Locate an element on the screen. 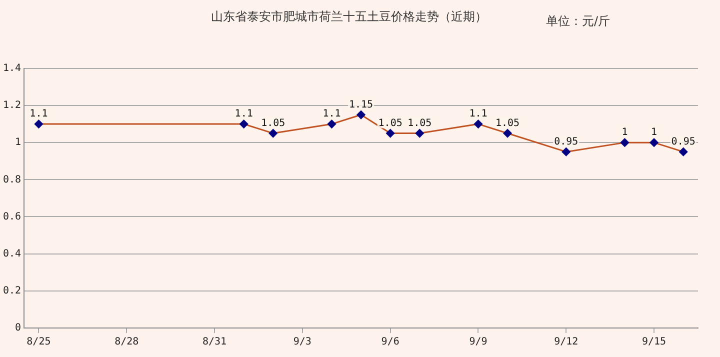 Image resolution: width=720 pixels, height=357 pixels. text: 单位：元/斤 is located at coordinates (578, 21).